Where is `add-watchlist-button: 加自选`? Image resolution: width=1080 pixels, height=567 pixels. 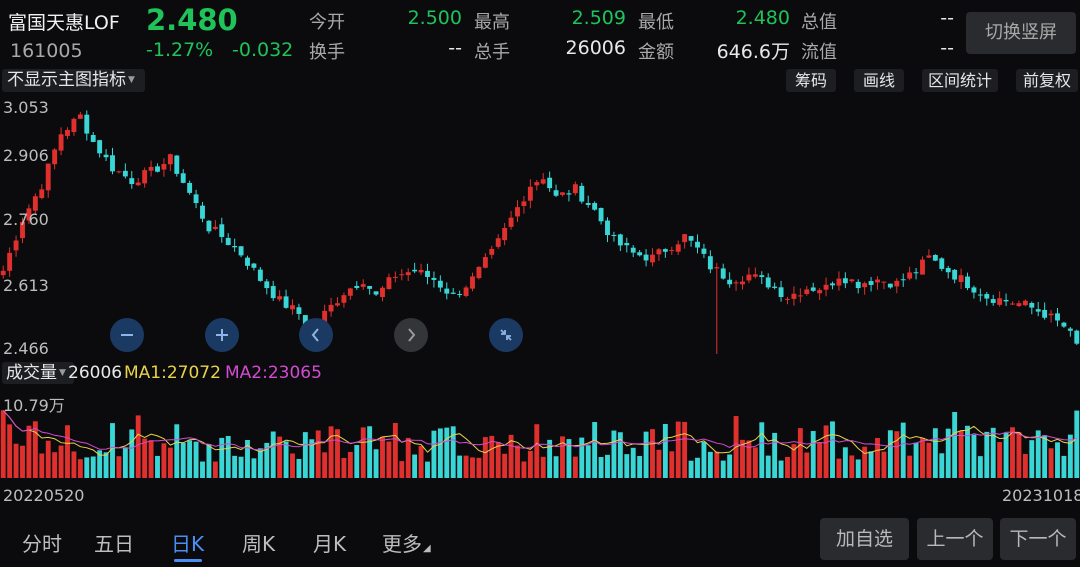 add-watchlist-button: 加自选 is located at coordinates (864, 539).